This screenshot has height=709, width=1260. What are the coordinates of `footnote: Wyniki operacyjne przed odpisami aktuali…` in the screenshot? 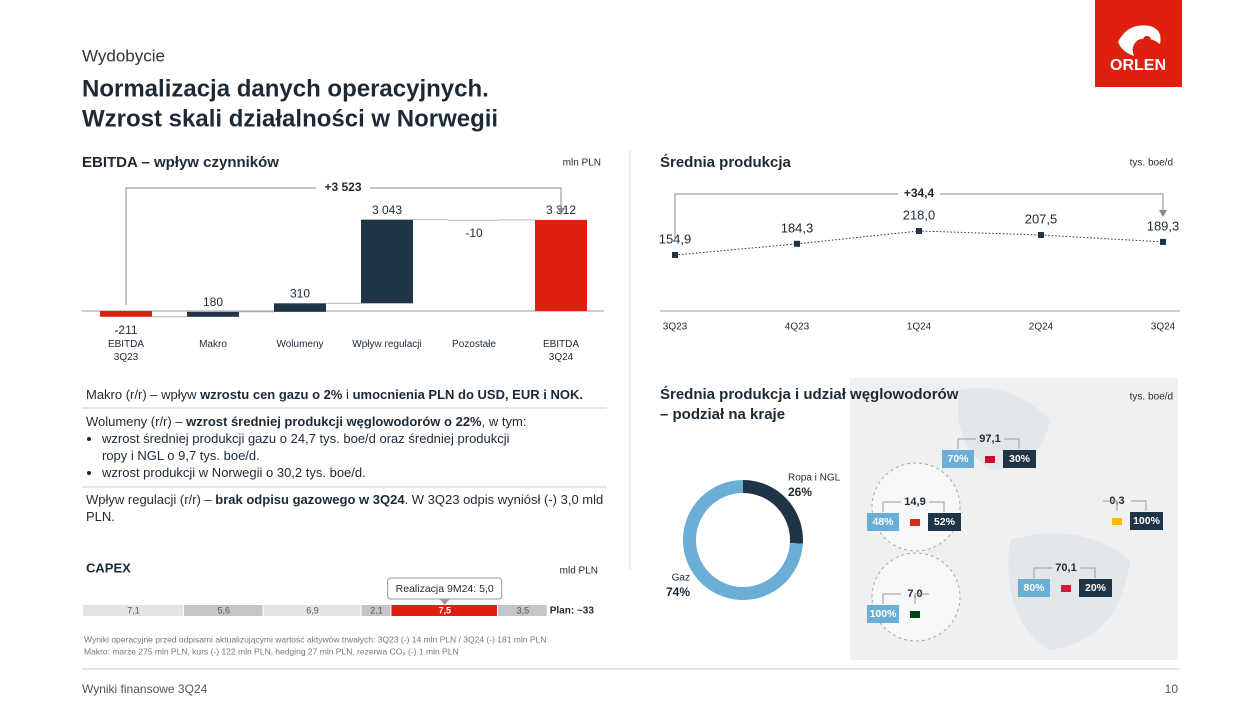 It's located at (315, 639).